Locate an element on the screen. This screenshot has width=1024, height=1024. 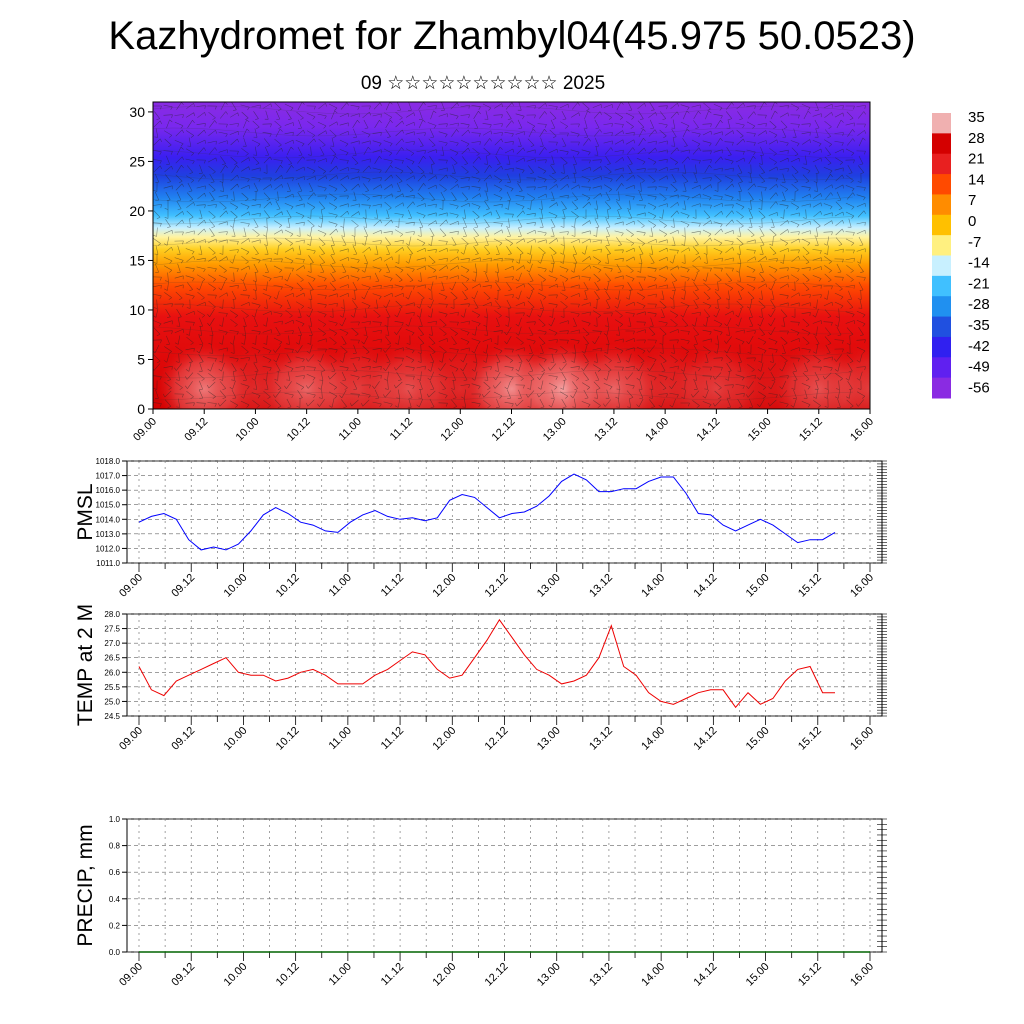
panel-y-tick-label: 28.0 is located at coordinates (112, 614).